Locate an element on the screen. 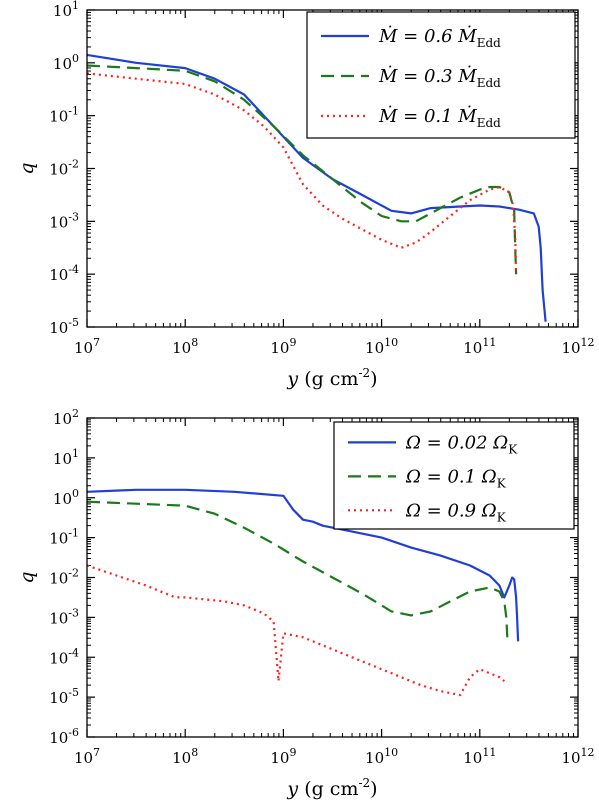 The width and height of the screenshot is (599, 810). legend: Ω = 0.02 ΩK Ω = 0.1 ΩK Ω = 0.9 ΩK is located at coordinates (454, 475).